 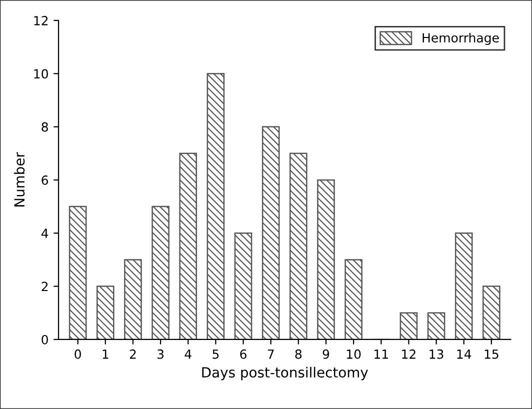 I want to click on y-tick-label: 0, so click(x=45, y=339).